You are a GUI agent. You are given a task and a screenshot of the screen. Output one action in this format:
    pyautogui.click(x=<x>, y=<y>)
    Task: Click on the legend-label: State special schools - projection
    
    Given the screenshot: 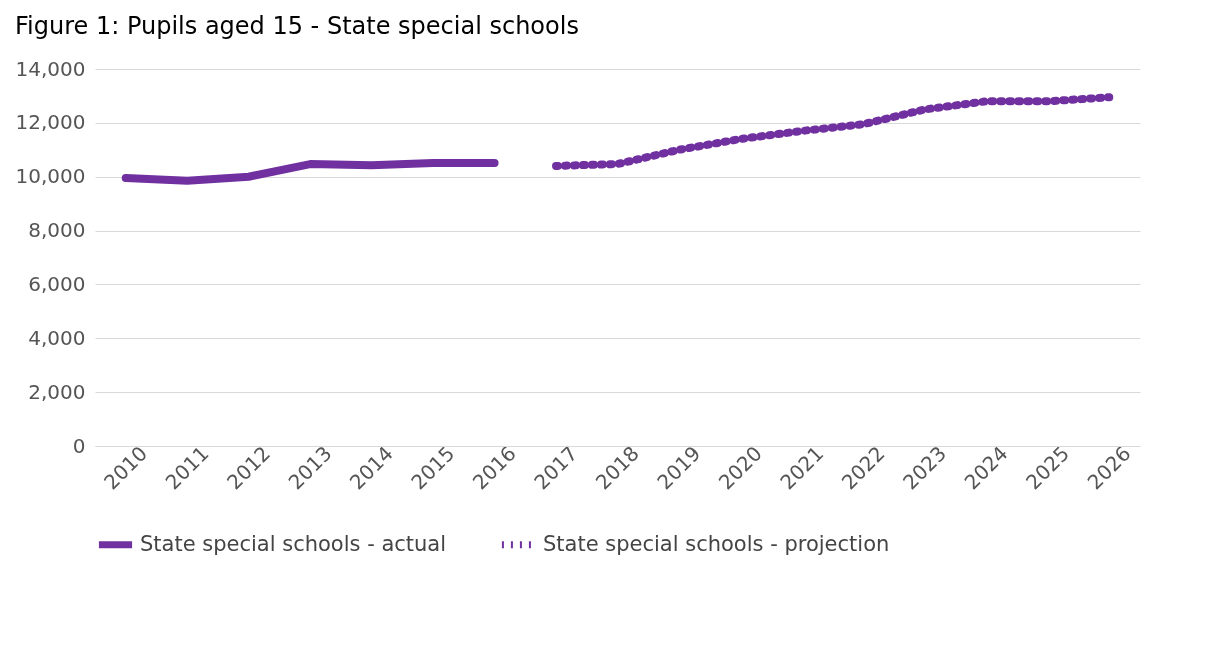 What is the action you would take?
    pyautogui.click(x=716, y=543)
    